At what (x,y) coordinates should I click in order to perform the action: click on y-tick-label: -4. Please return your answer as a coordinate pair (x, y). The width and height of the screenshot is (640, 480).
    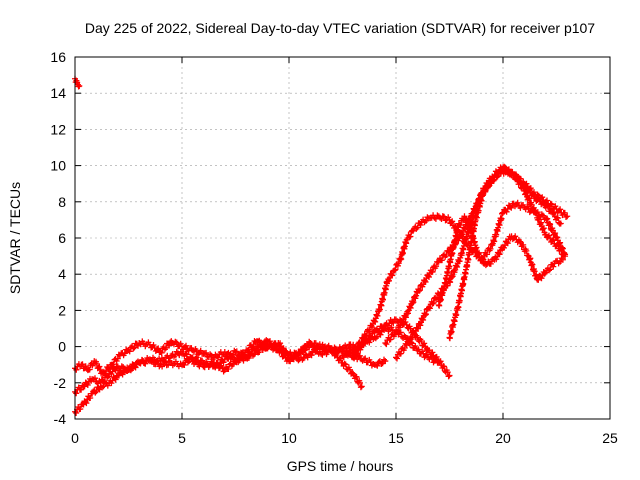
    Looking at the image, I should click on (60, 419).